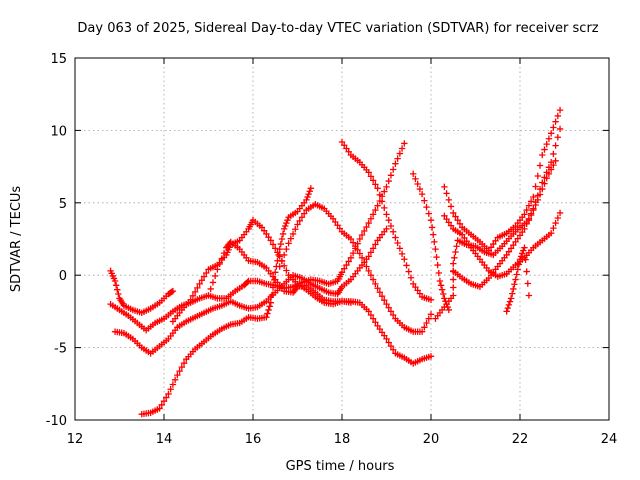 The width and height of the screenshot is (640, 480). I want to click on x-tick-label: 18, so click(342, 439).